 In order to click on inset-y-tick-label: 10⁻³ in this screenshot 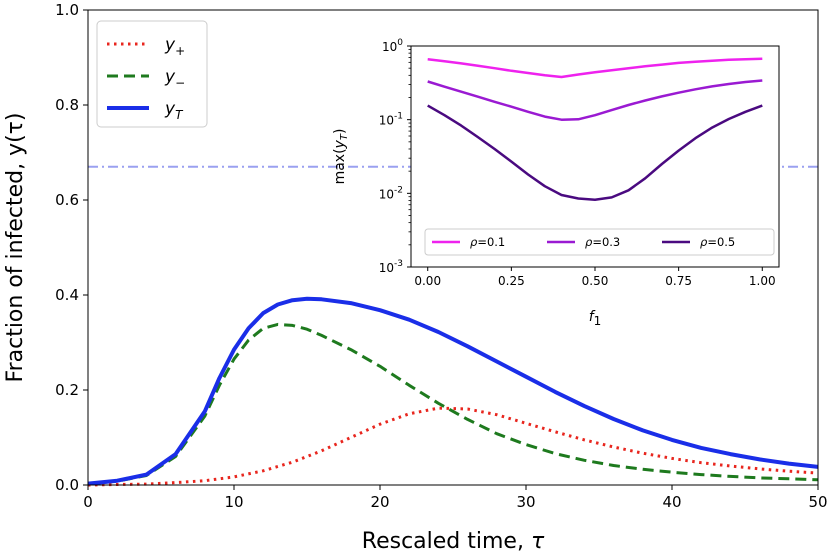, I will do `click(391, 267)`.